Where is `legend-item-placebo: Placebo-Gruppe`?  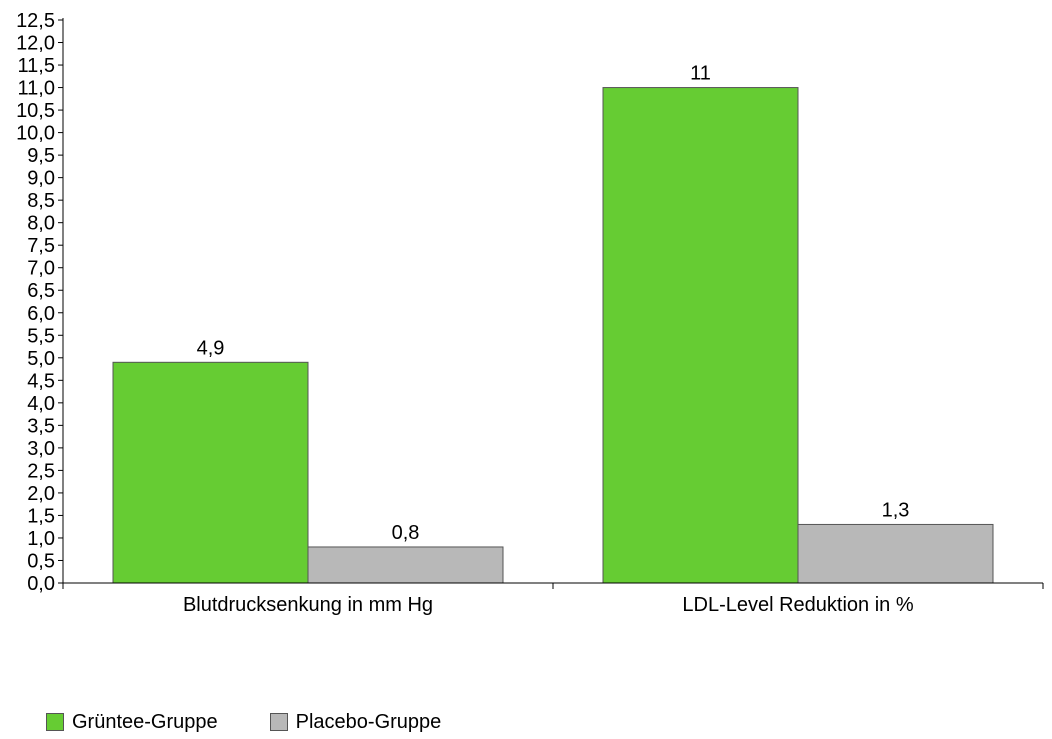
legend-item-placebo: Placebo-Gruppe is located at coordinates (355, 722).